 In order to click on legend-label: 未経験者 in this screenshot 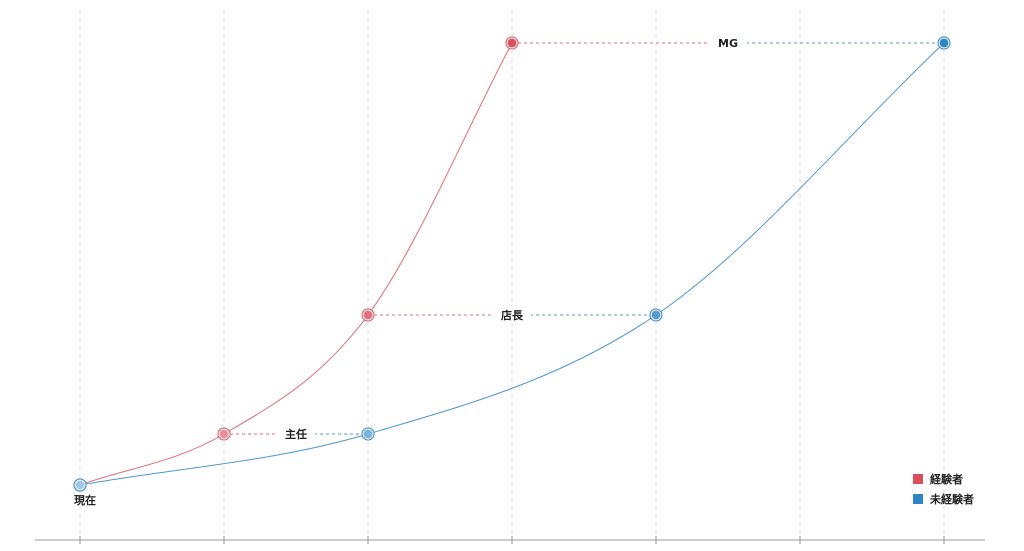, I will do `click(951, 499)`.